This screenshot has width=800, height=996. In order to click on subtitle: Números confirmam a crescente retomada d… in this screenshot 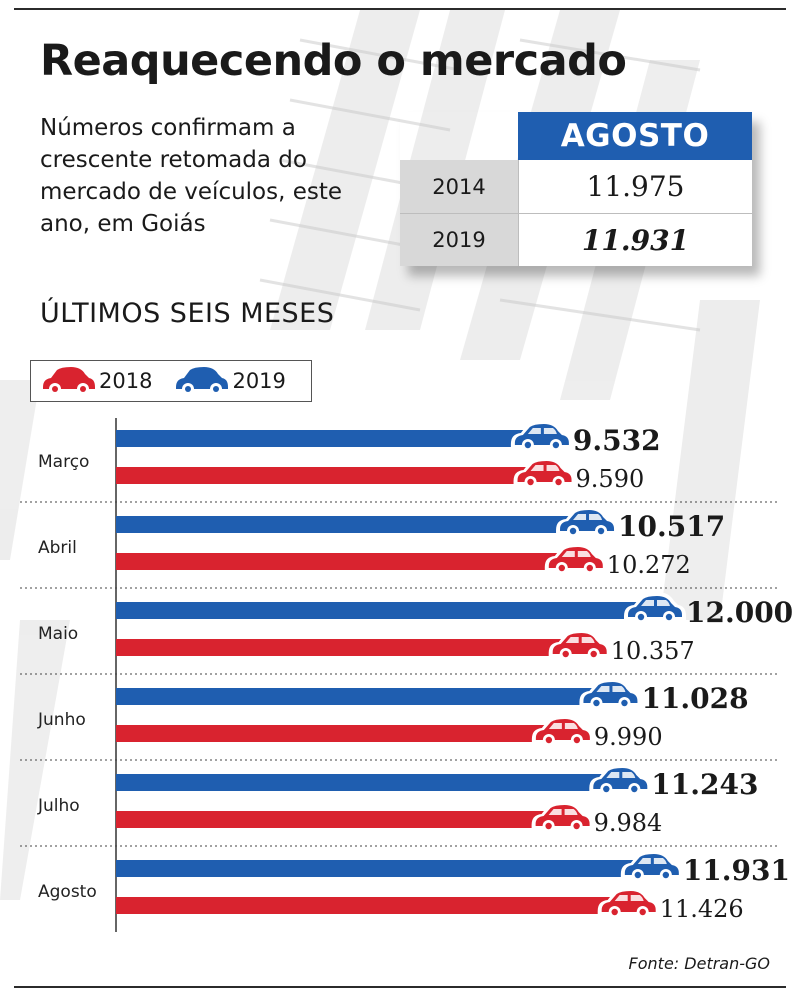, I will do `click(191, 176)`.